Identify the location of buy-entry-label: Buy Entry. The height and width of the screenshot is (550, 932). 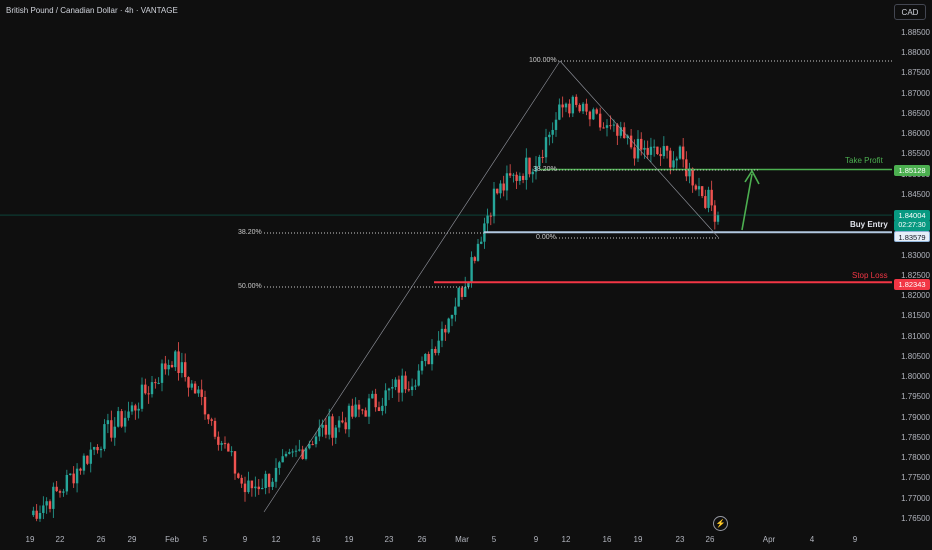
(869, 224).